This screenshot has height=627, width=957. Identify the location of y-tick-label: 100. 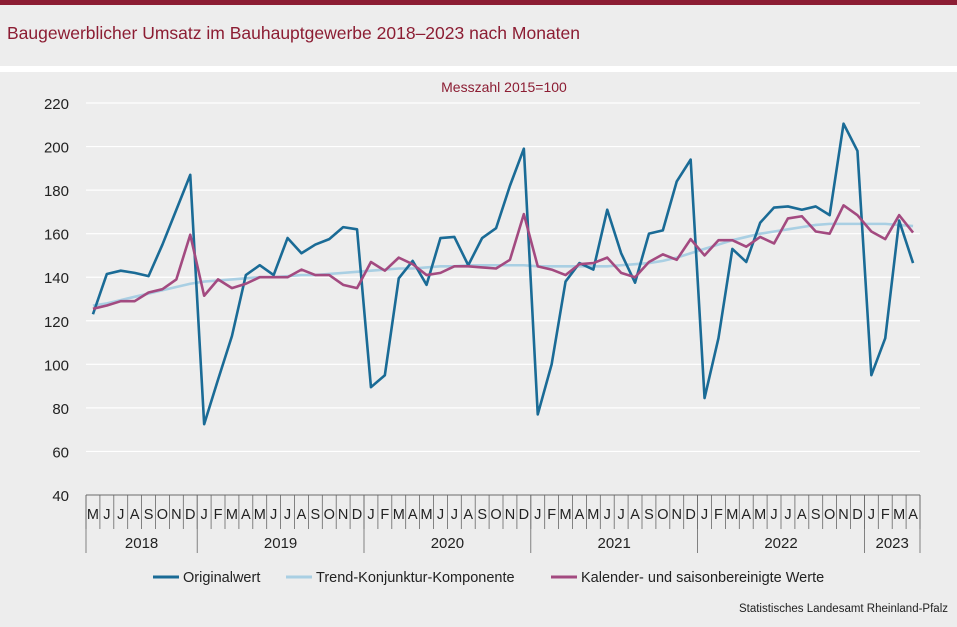
(56, 365).